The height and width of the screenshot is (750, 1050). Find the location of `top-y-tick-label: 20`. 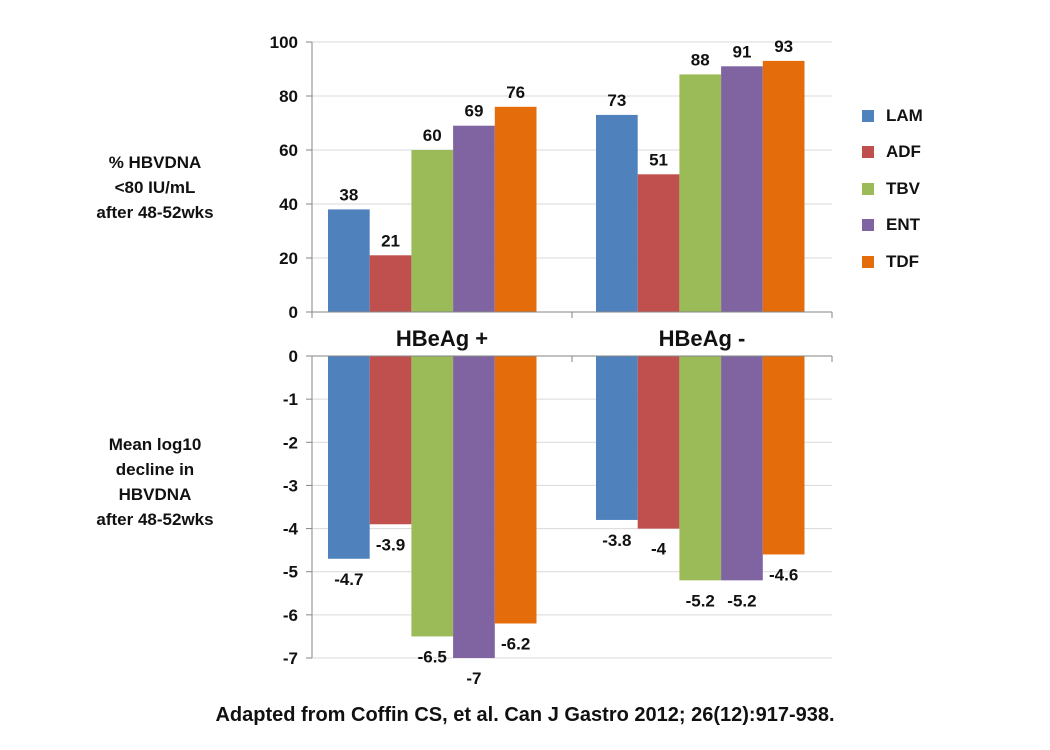

top-y-tick-label: 20 is located at coordinates (288, 258).